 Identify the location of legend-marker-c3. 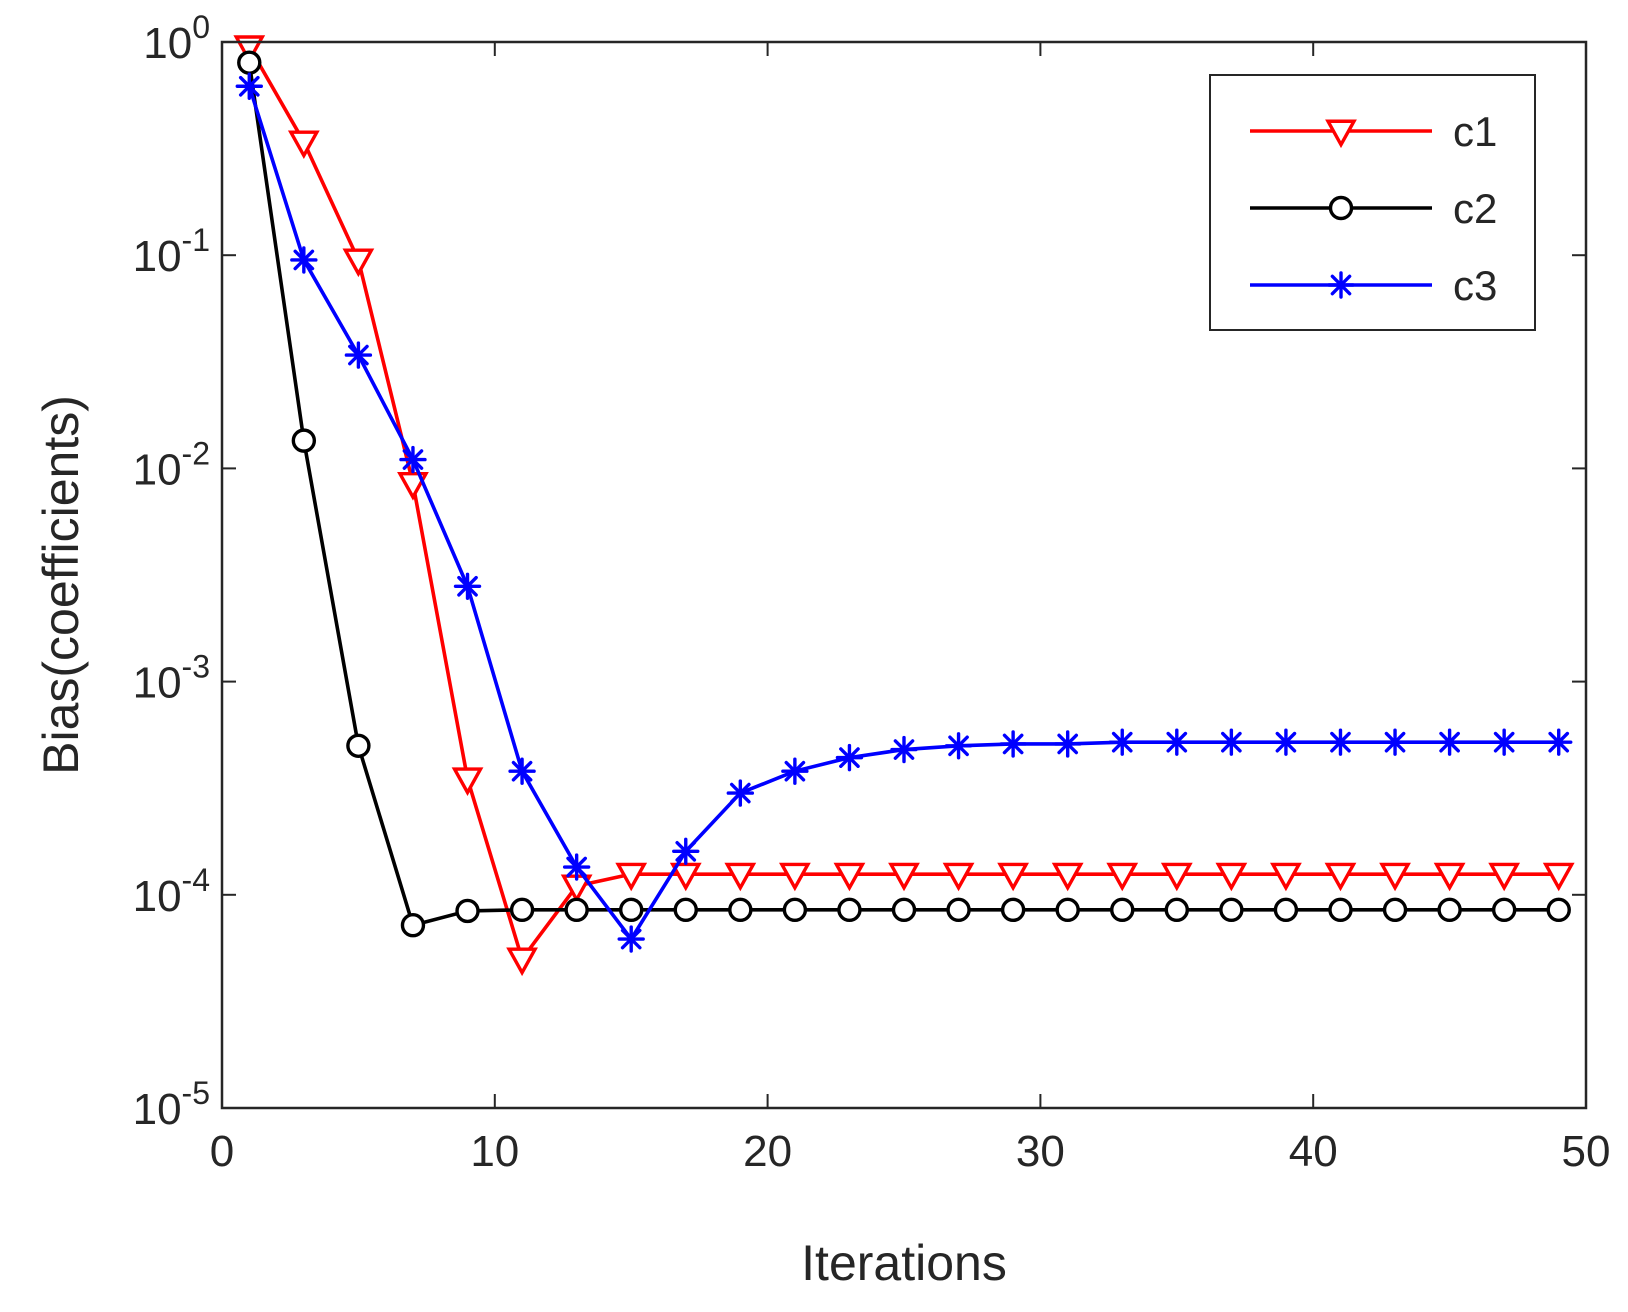
(1341, 285).